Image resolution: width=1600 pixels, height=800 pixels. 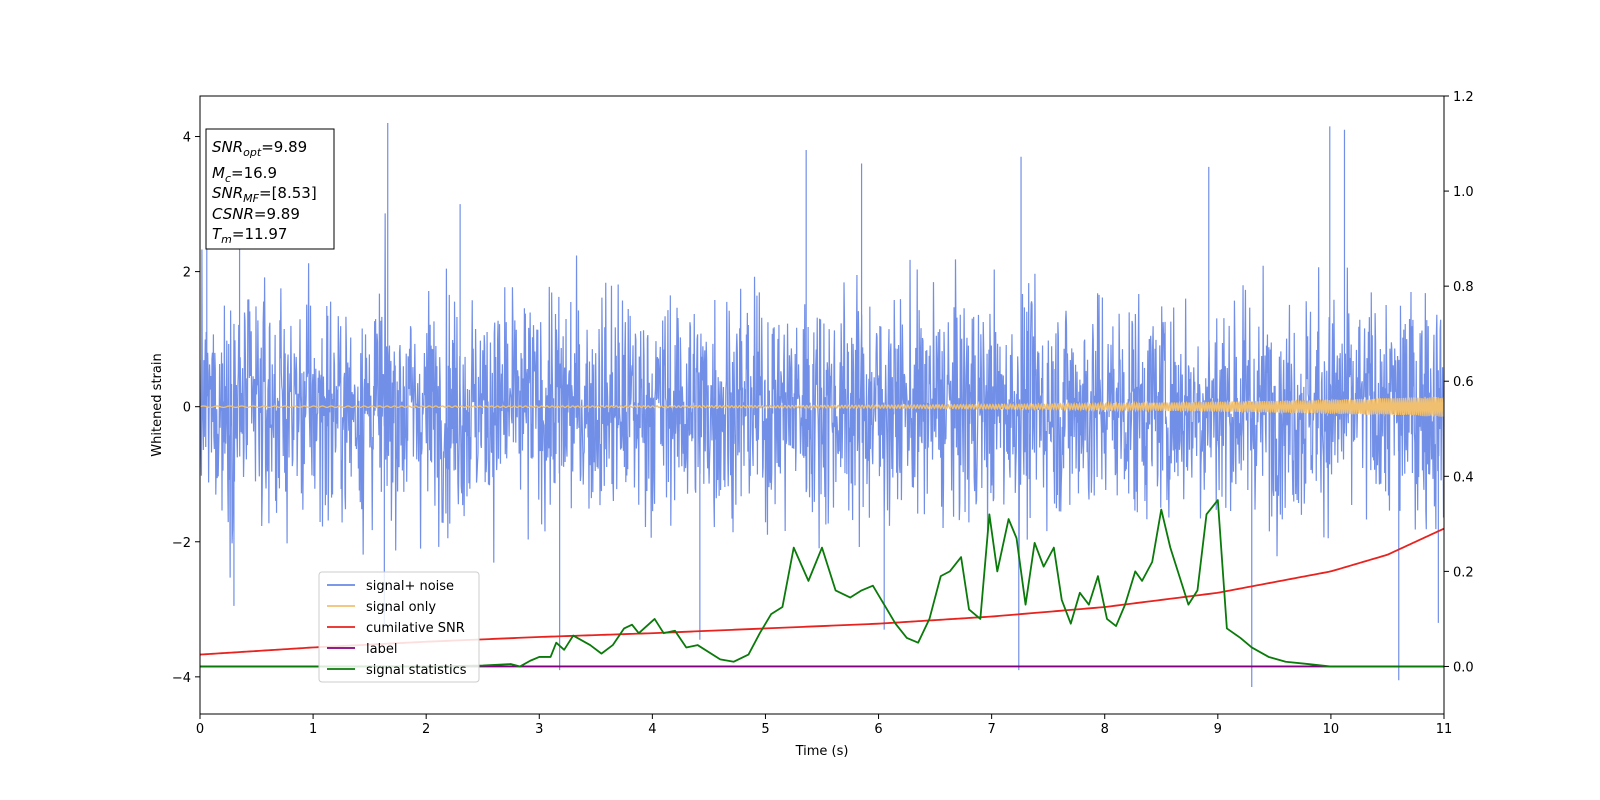 I want to click on x-tick-label: 9, so click(x=1218, y=729).